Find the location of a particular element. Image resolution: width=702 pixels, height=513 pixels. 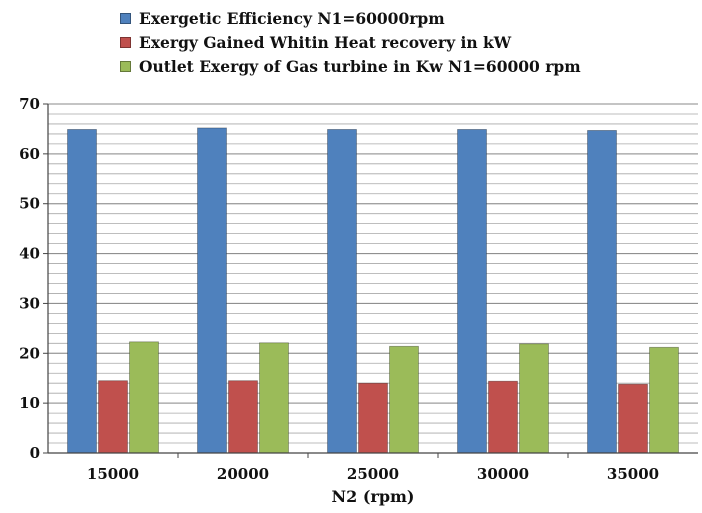

x-tick-label: 20000 is located at coordinates (243, 474).